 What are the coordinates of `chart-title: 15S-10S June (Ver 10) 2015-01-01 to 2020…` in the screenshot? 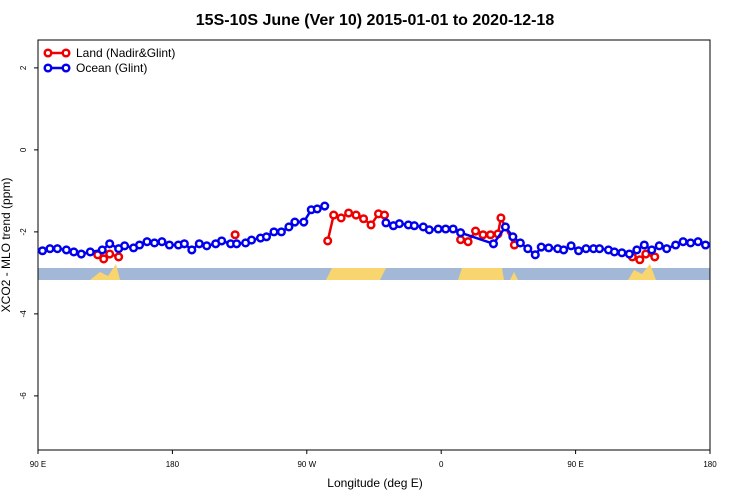 It's located at (375, 20).